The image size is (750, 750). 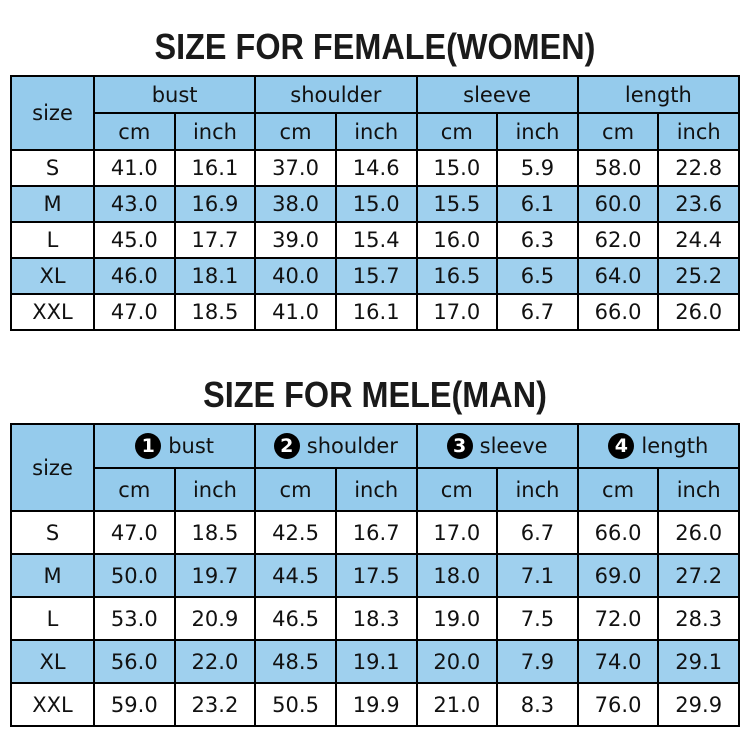 I want to click on value-cell: 60.0, so click(x=618, y=204).